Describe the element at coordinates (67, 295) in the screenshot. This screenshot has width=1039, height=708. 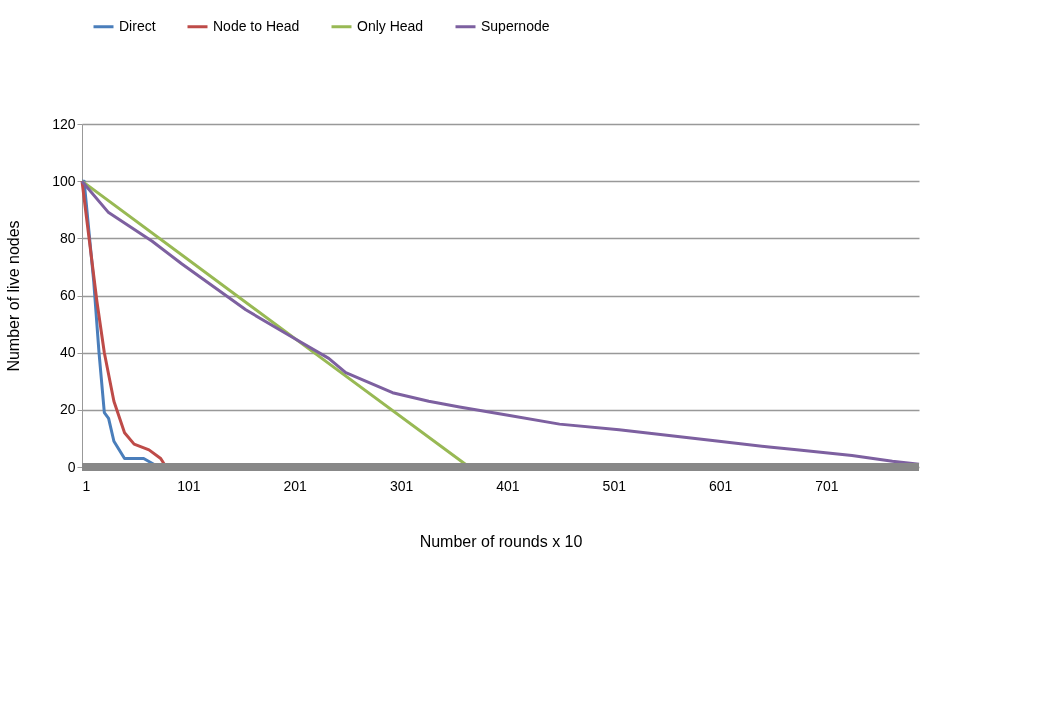
I see `y-tick-label: 60` at that location.